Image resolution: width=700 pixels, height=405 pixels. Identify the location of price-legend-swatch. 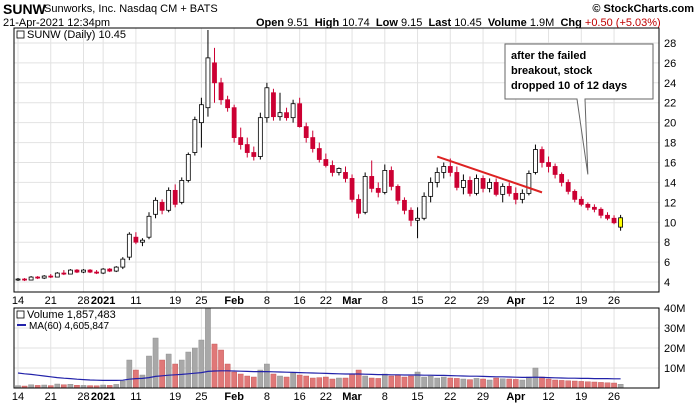
(20, 34).